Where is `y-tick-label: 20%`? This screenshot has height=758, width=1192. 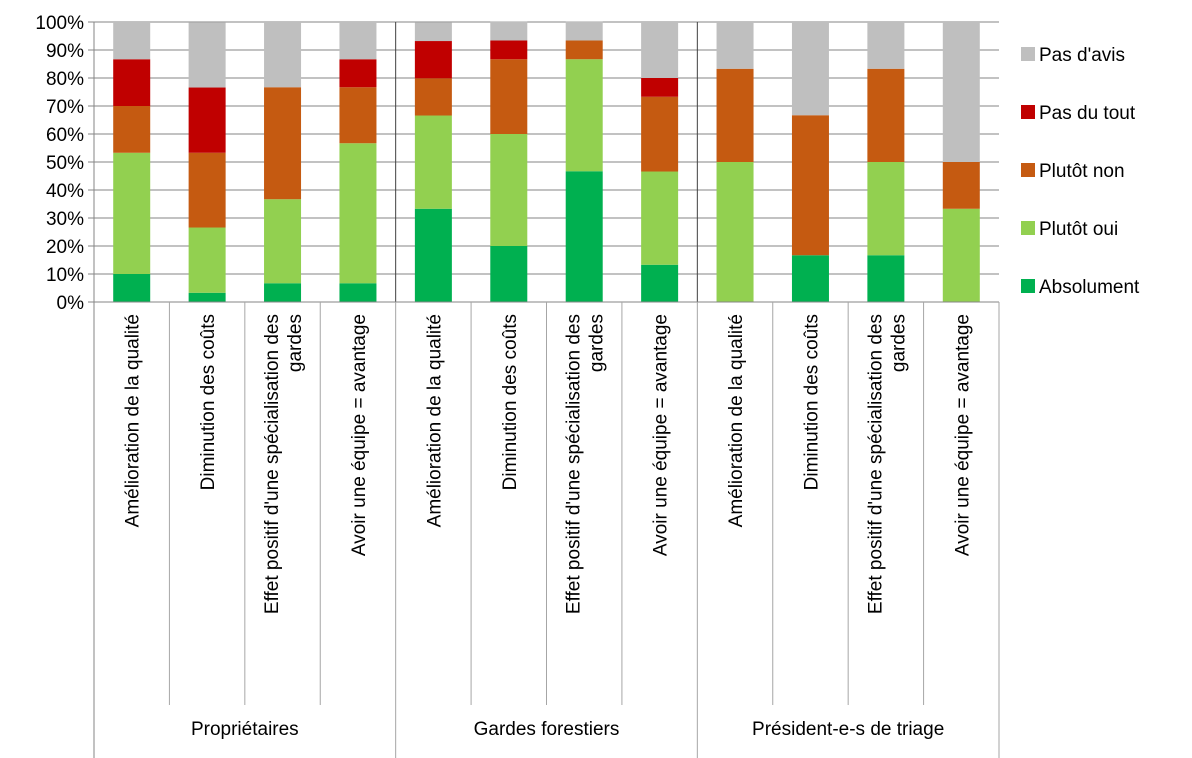
y-tick-label: 20% is located at coordinates (65, 247).